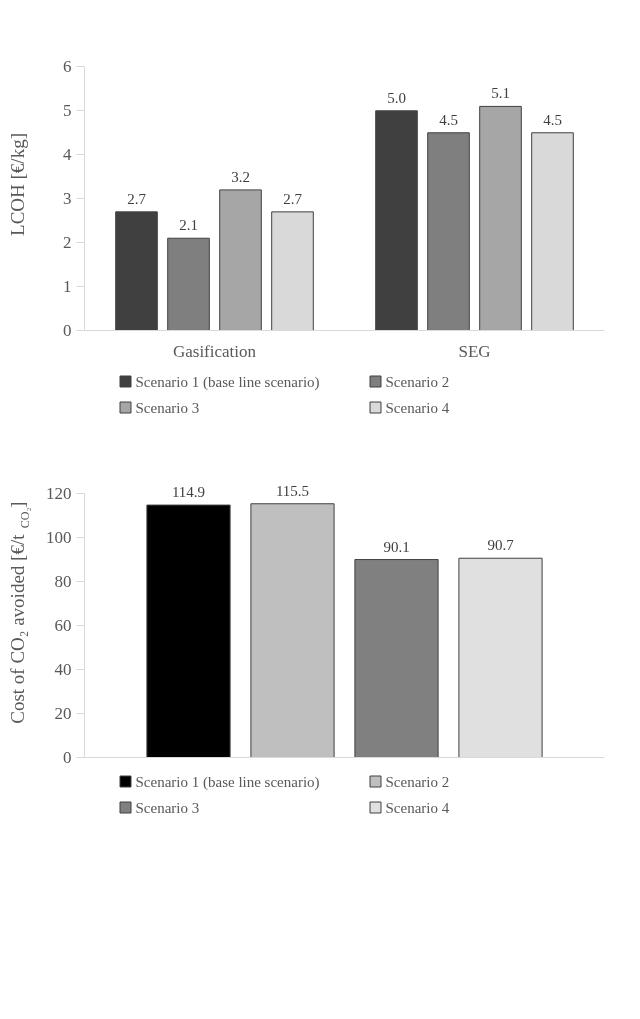  I want to click on y-tick-label: 1, so click(67, 287).